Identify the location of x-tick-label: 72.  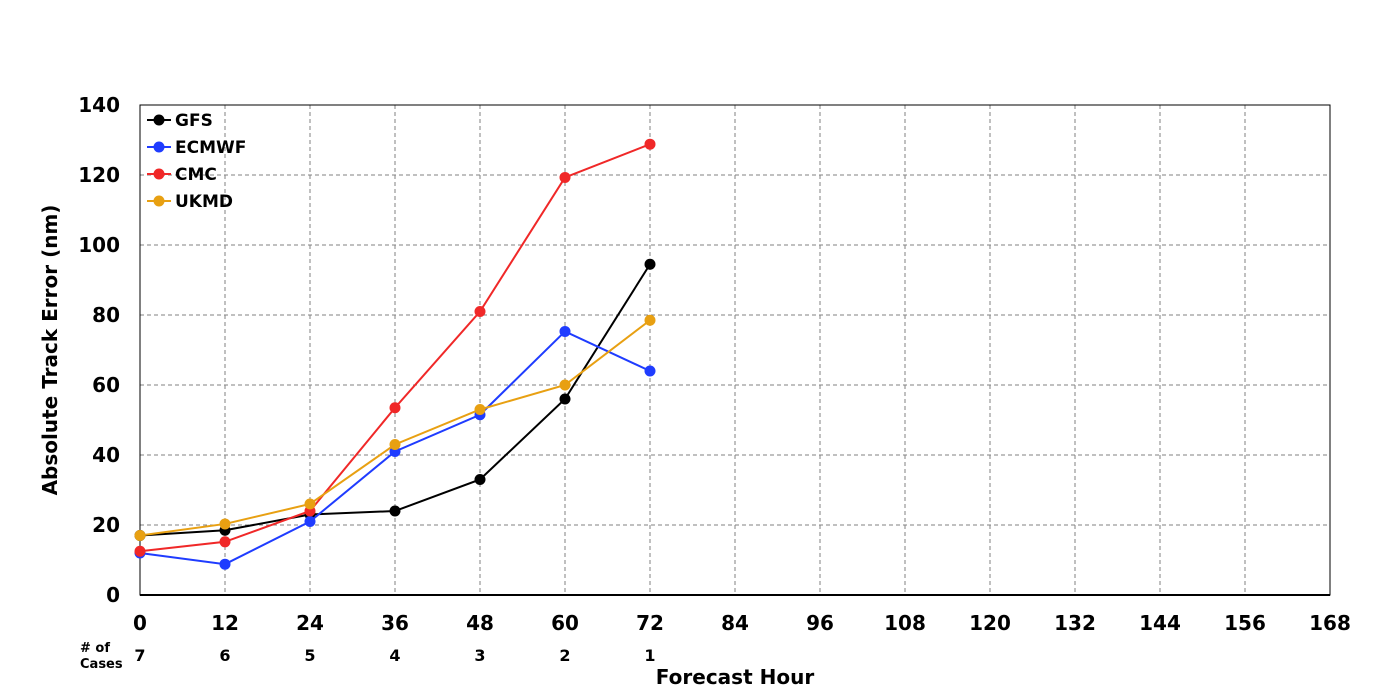
(650, 623).